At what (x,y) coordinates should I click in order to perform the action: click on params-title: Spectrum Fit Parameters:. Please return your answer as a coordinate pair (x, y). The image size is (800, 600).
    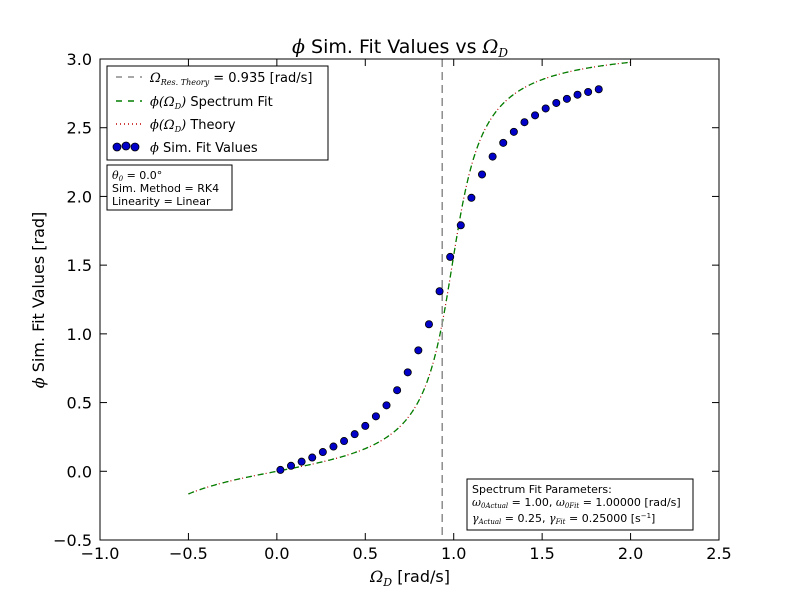
    Looking at the image, I should click on (542, 489).